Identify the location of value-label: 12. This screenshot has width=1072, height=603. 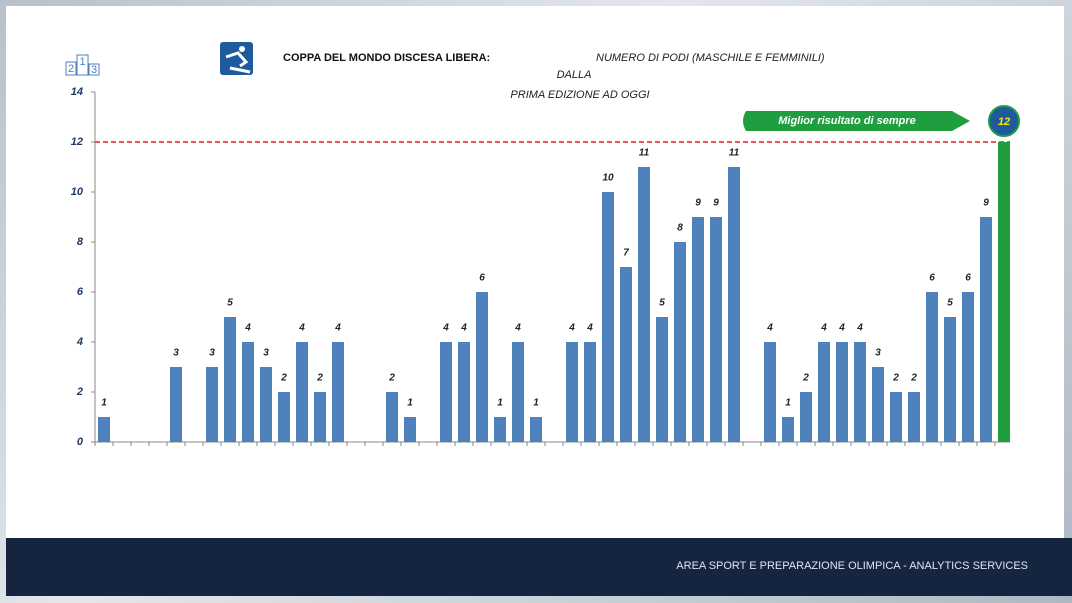
(1004, 122).